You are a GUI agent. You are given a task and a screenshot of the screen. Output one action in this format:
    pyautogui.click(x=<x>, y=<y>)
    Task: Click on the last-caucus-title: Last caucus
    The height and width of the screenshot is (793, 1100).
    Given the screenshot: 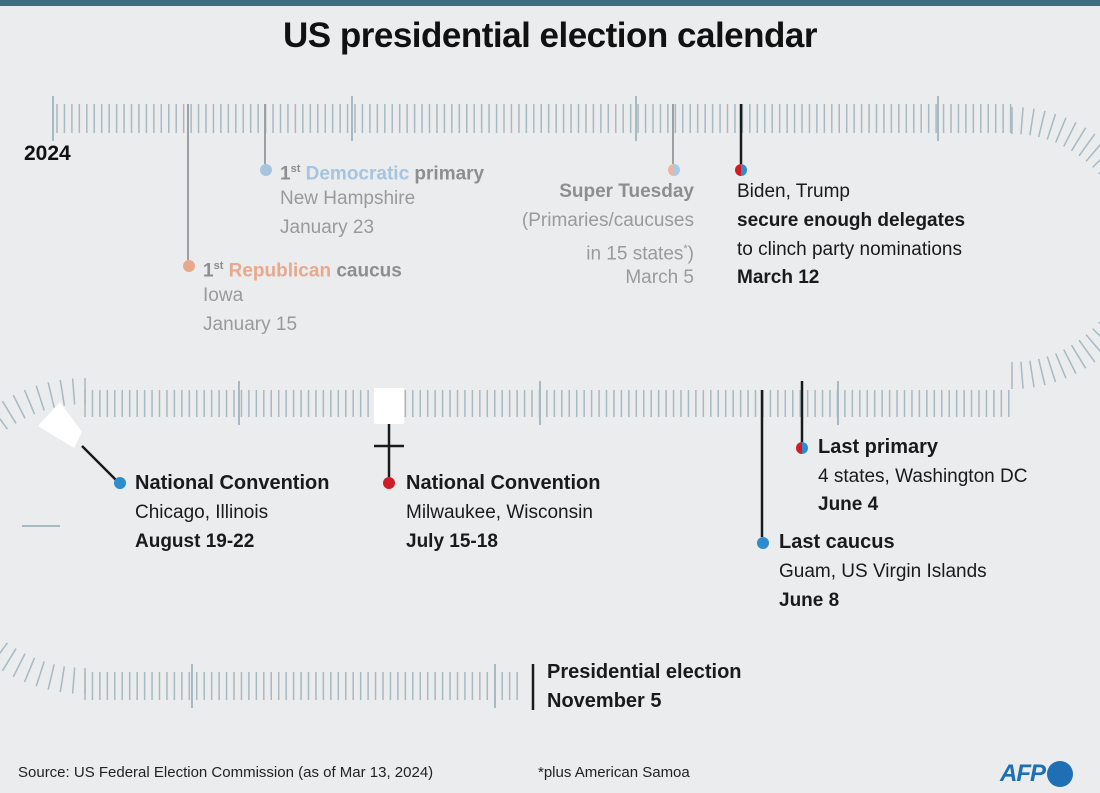 What is the action you would take?
    pyautogui.click(x=837, y=542)
    